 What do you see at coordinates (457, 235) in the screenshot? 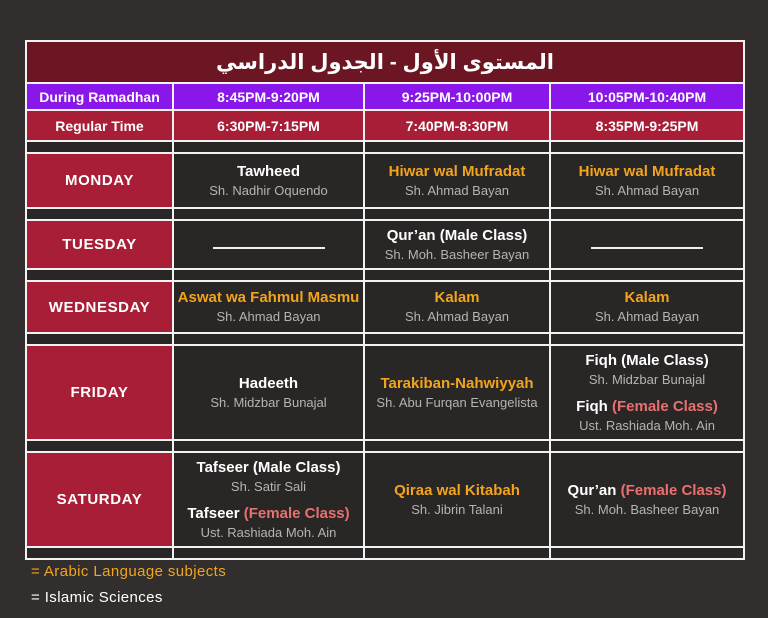
I see `subject-title: Qur’an (Male Class)` at bounding box center [457, 235].